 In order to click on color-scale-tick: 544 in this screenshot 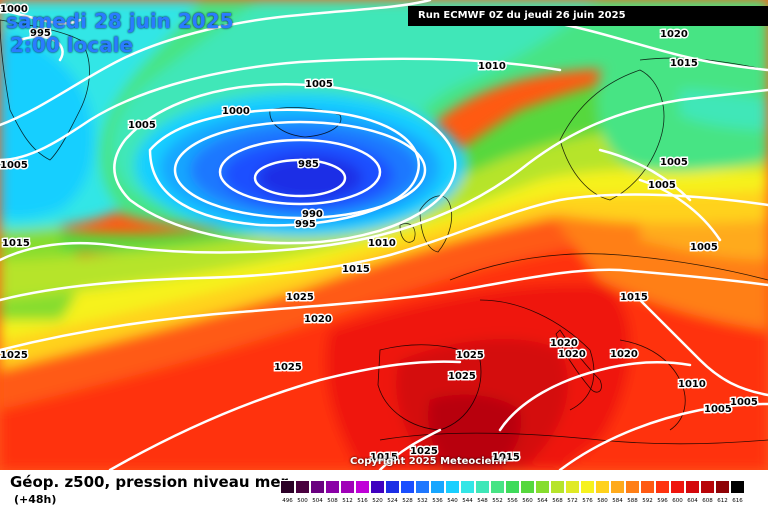, I will do `click(467, 501)`.